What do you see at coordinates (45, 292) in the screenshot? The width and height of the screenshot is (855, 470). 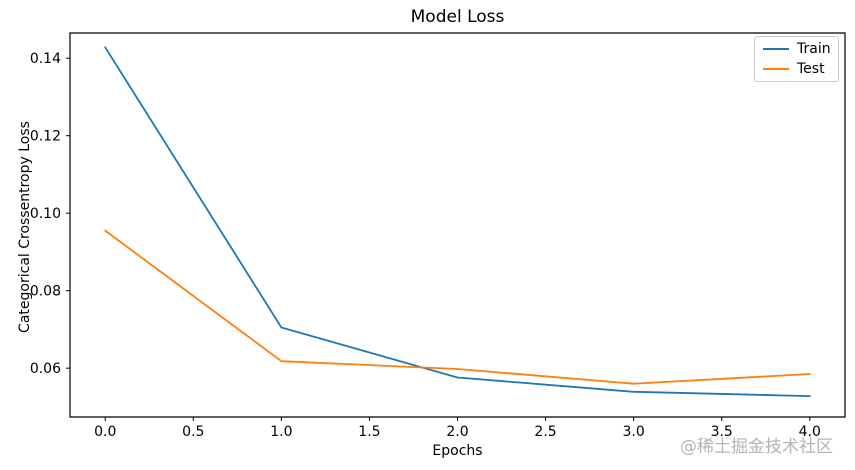 I see `y-tick-label: 0.08` at bounding box center [45, 292].